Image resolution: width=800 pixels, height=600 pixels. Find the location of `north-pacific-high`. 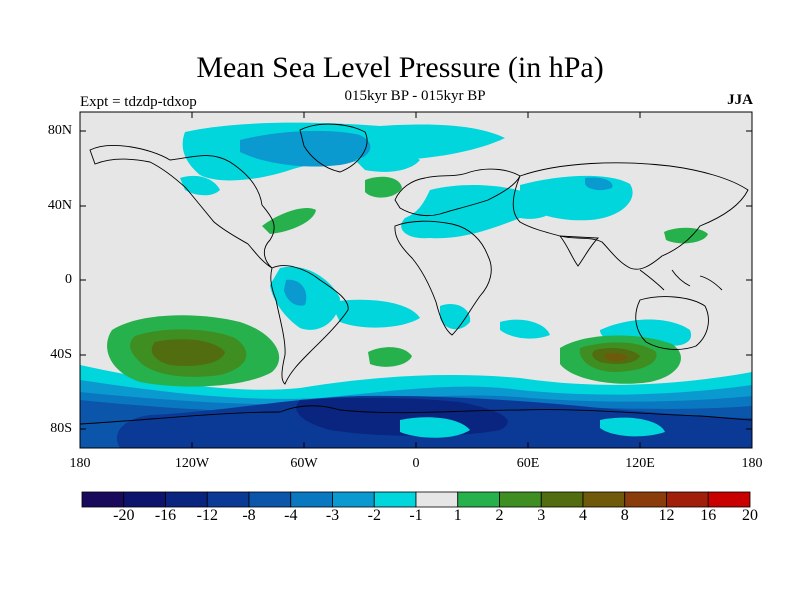

north-pacific-high is located at coordinates (686, 235).